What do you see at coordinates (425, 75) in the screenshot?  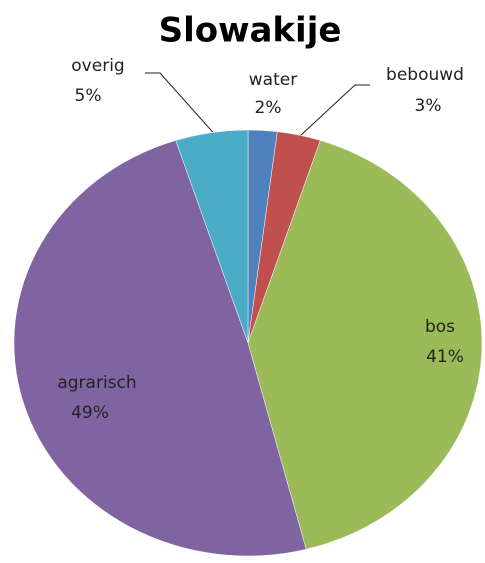 I see `slice-label: bebouwd` at bounding box center [425, 75].